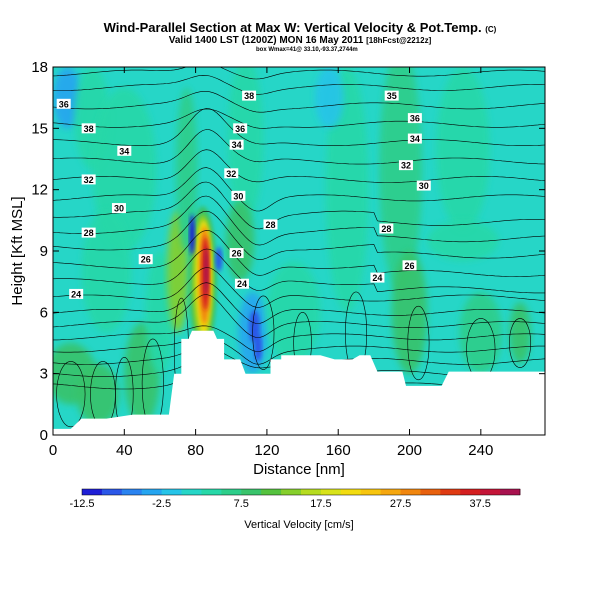 This screenshot has height=600, width=600. What do you see at coordinates (17, 250) in the screenshot?
I see `y-axis-label: Height [Kft MSL]` at bounding box center [17, 250].